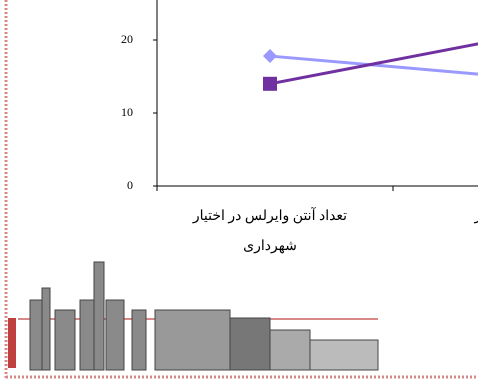 Image resolution: width=478 pixels, height=379 pixels. Describe the element at coordinates (130, 185) in the screenshot. I see `y-tick-label: 0` at that location.